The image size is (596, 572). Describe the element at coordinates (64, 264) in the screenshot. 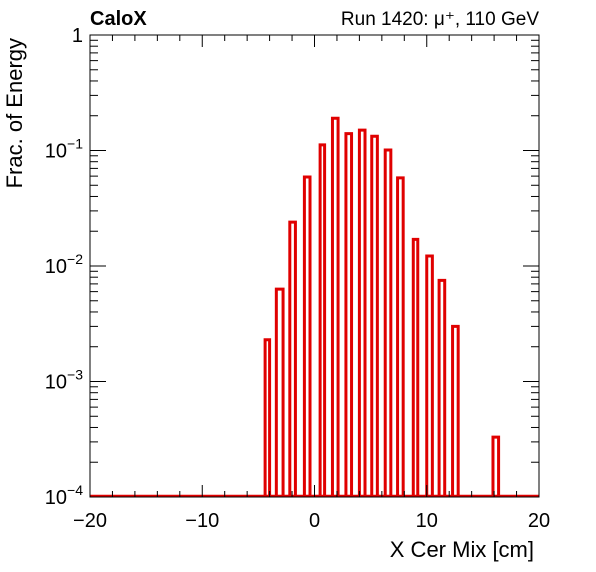

I see `y-tick-label: 10⁻²` at that location.